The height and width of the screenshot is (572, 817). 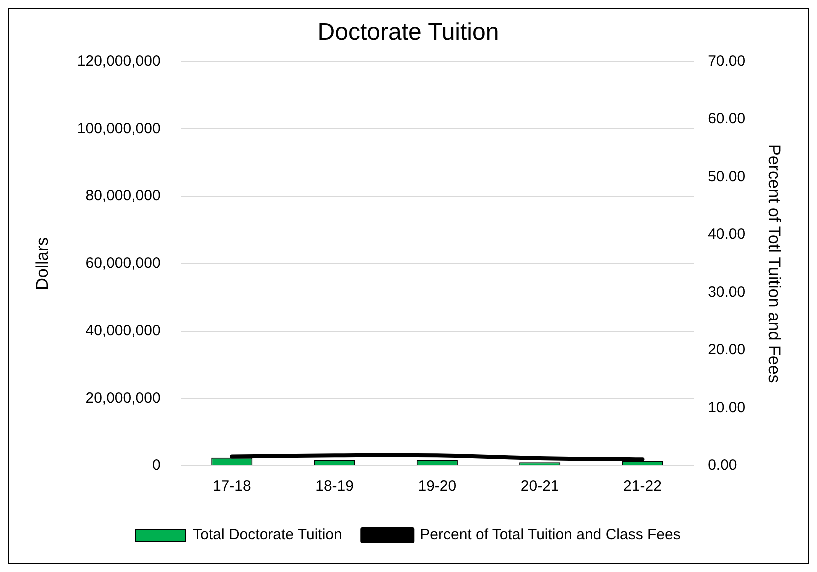 What do you see at coordinates (727, 235) in the screenshot?
I see `y2-tick-label: 40.00` at bounding box center [727, 235].